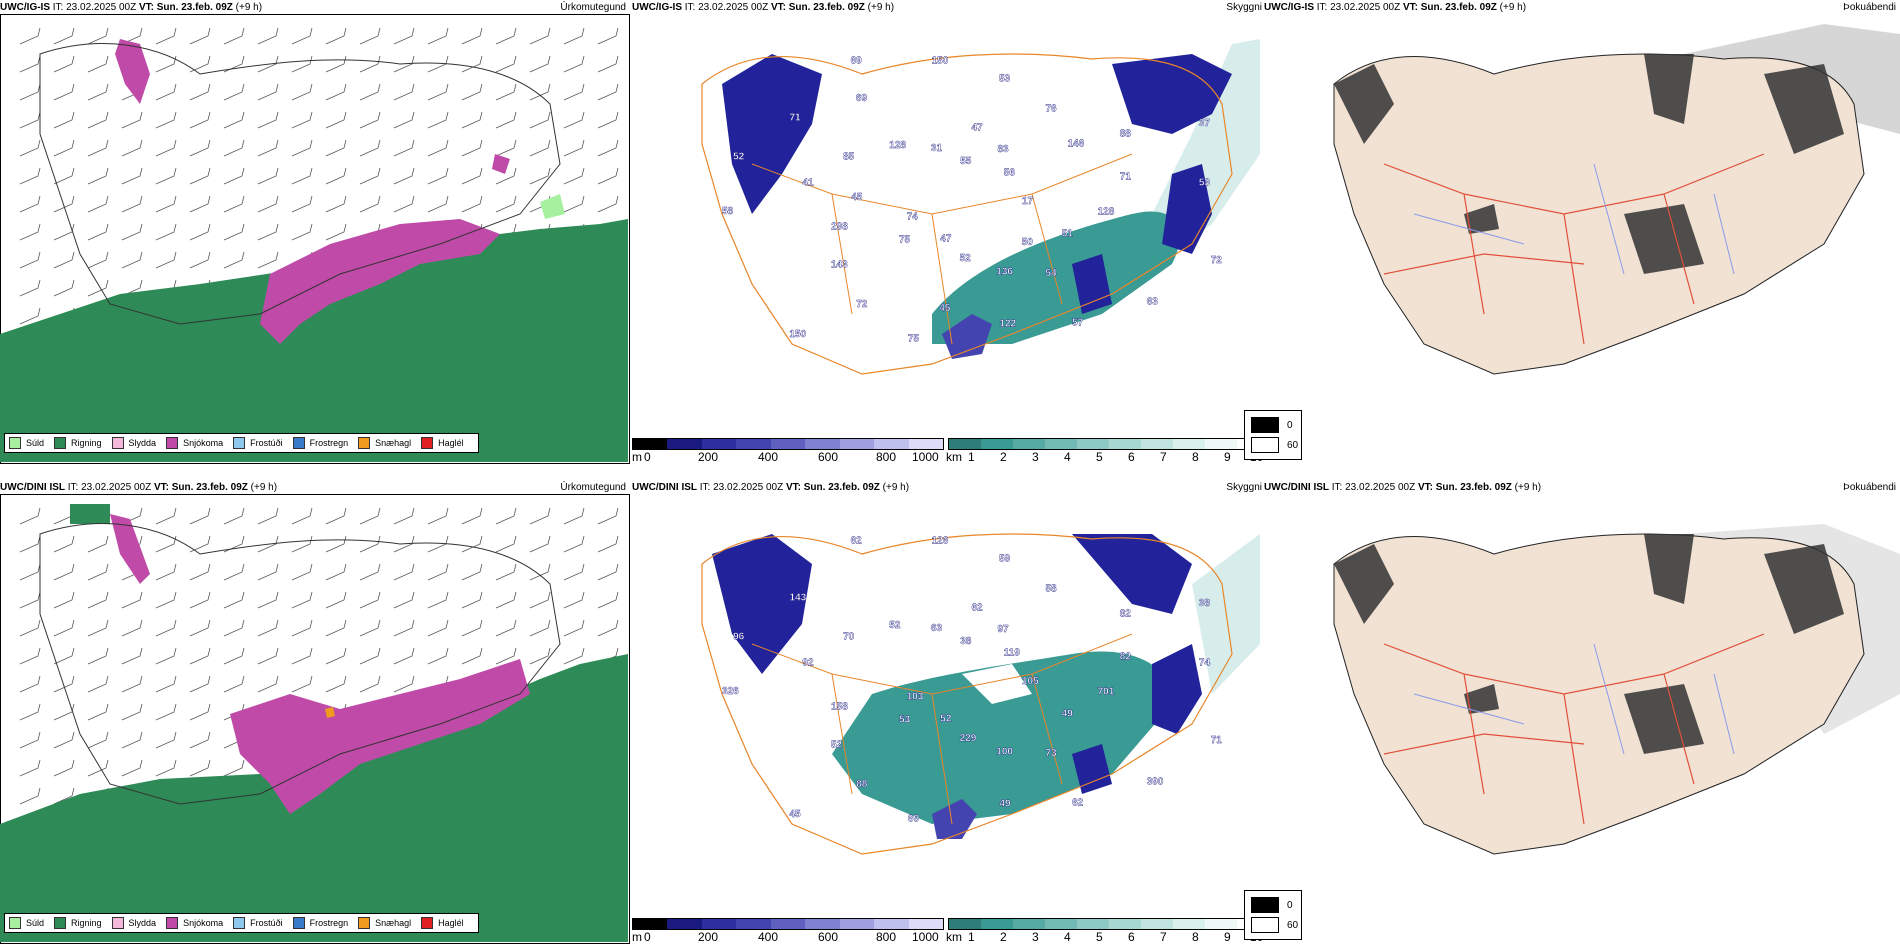  Describe the element at coordinates (1005, 559) in the screenshot. I see `visibility-value-label: 59` at that location.